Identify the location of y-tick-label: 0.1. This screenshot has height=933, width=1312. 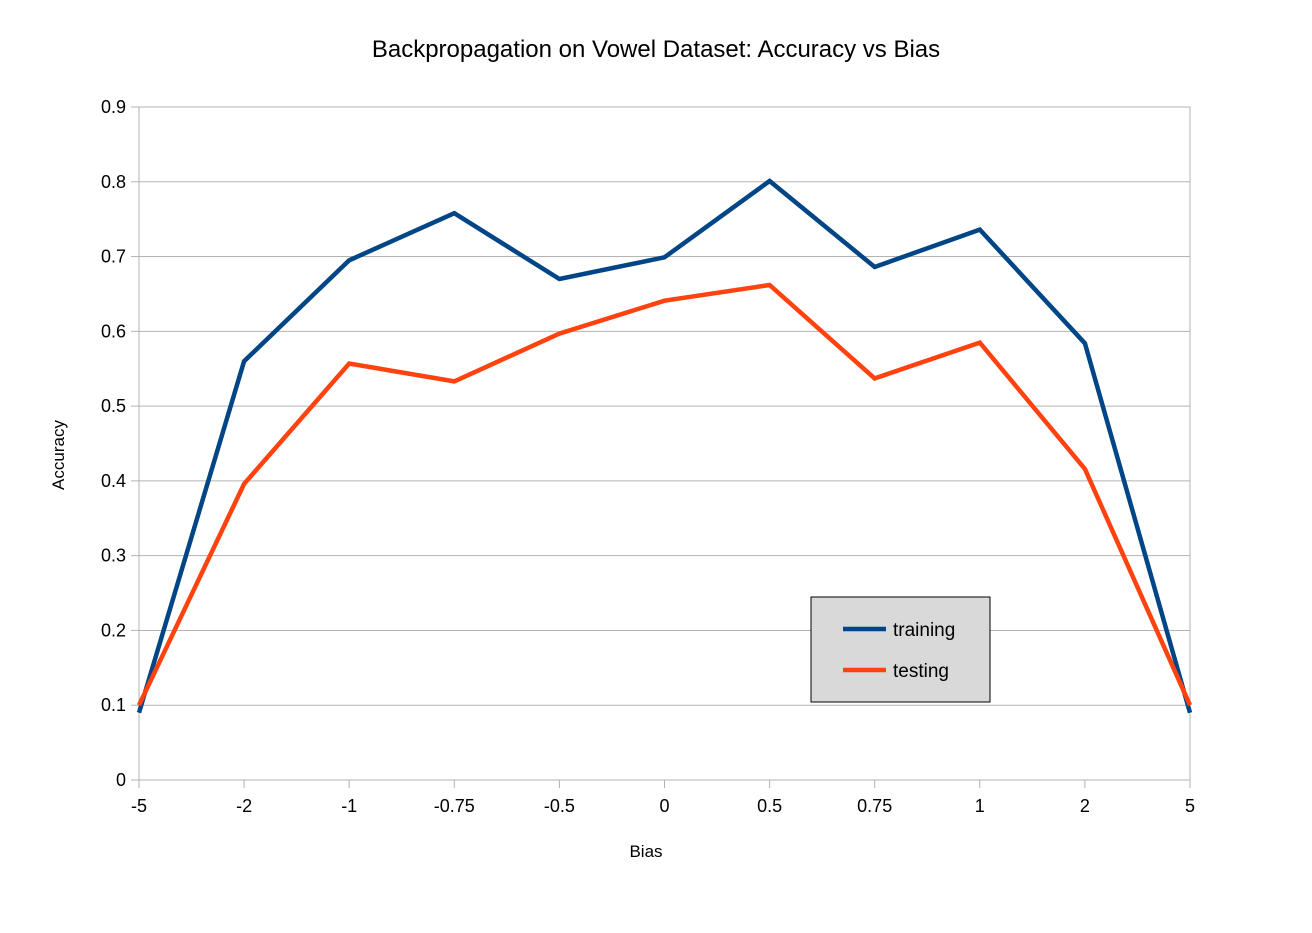
(113, 705).